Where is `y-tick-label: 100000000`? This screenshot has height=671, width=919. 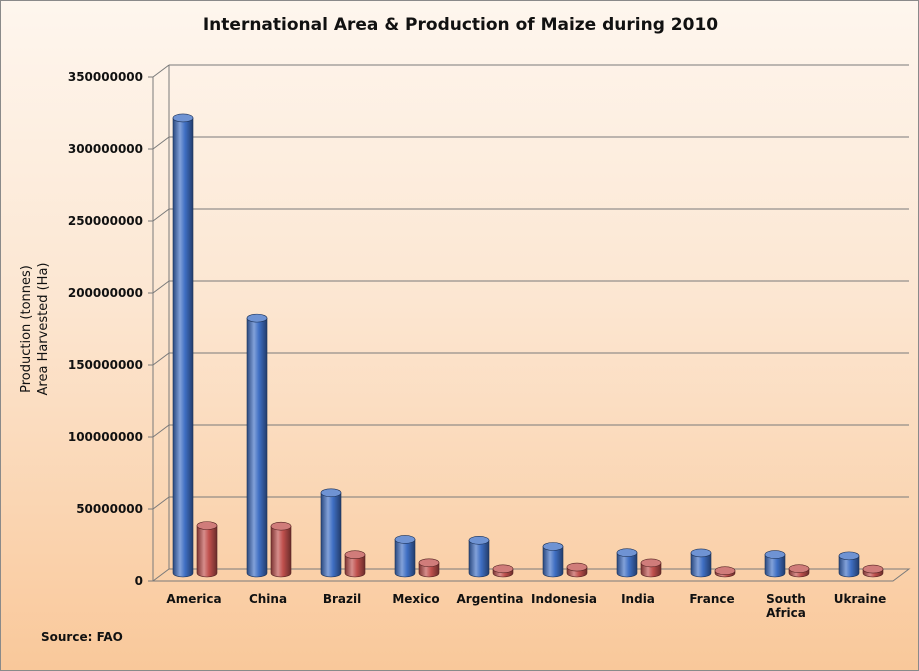 y-tick-label: 100000000 is located at coordinates (105, 437).